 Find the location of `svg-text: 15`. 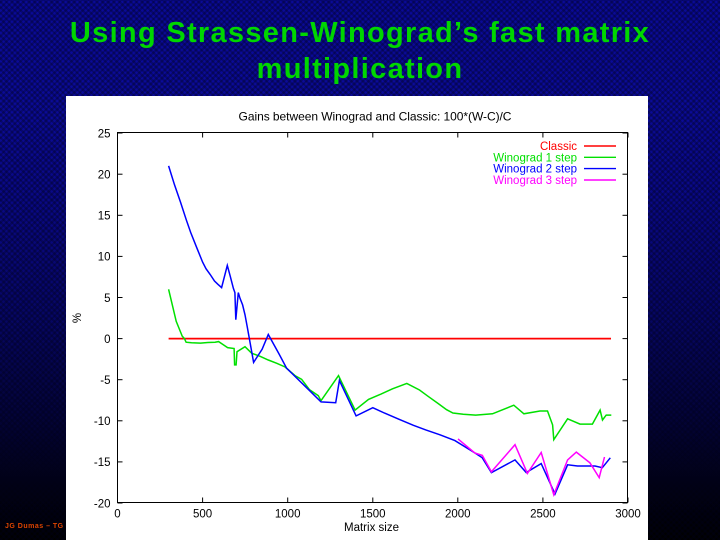

svg-text: 15 is located at coordinates (104, 217).